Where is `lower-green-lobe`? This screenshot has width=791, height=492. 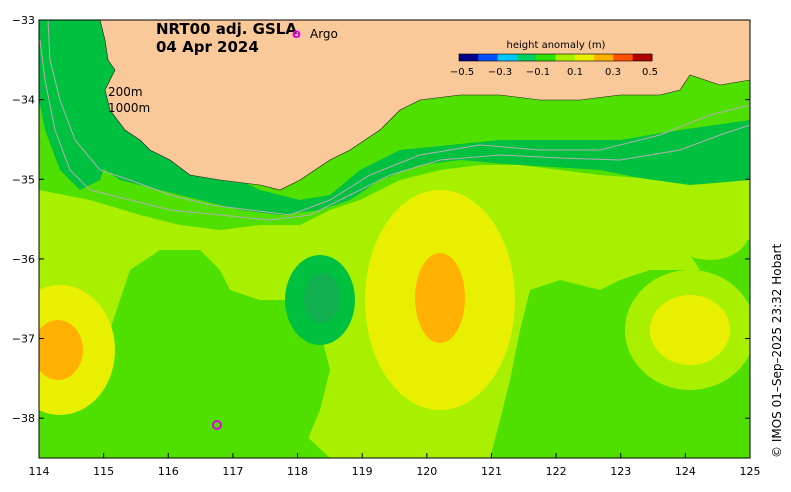 lower-green-lobe is located at coordinates (230, 389).